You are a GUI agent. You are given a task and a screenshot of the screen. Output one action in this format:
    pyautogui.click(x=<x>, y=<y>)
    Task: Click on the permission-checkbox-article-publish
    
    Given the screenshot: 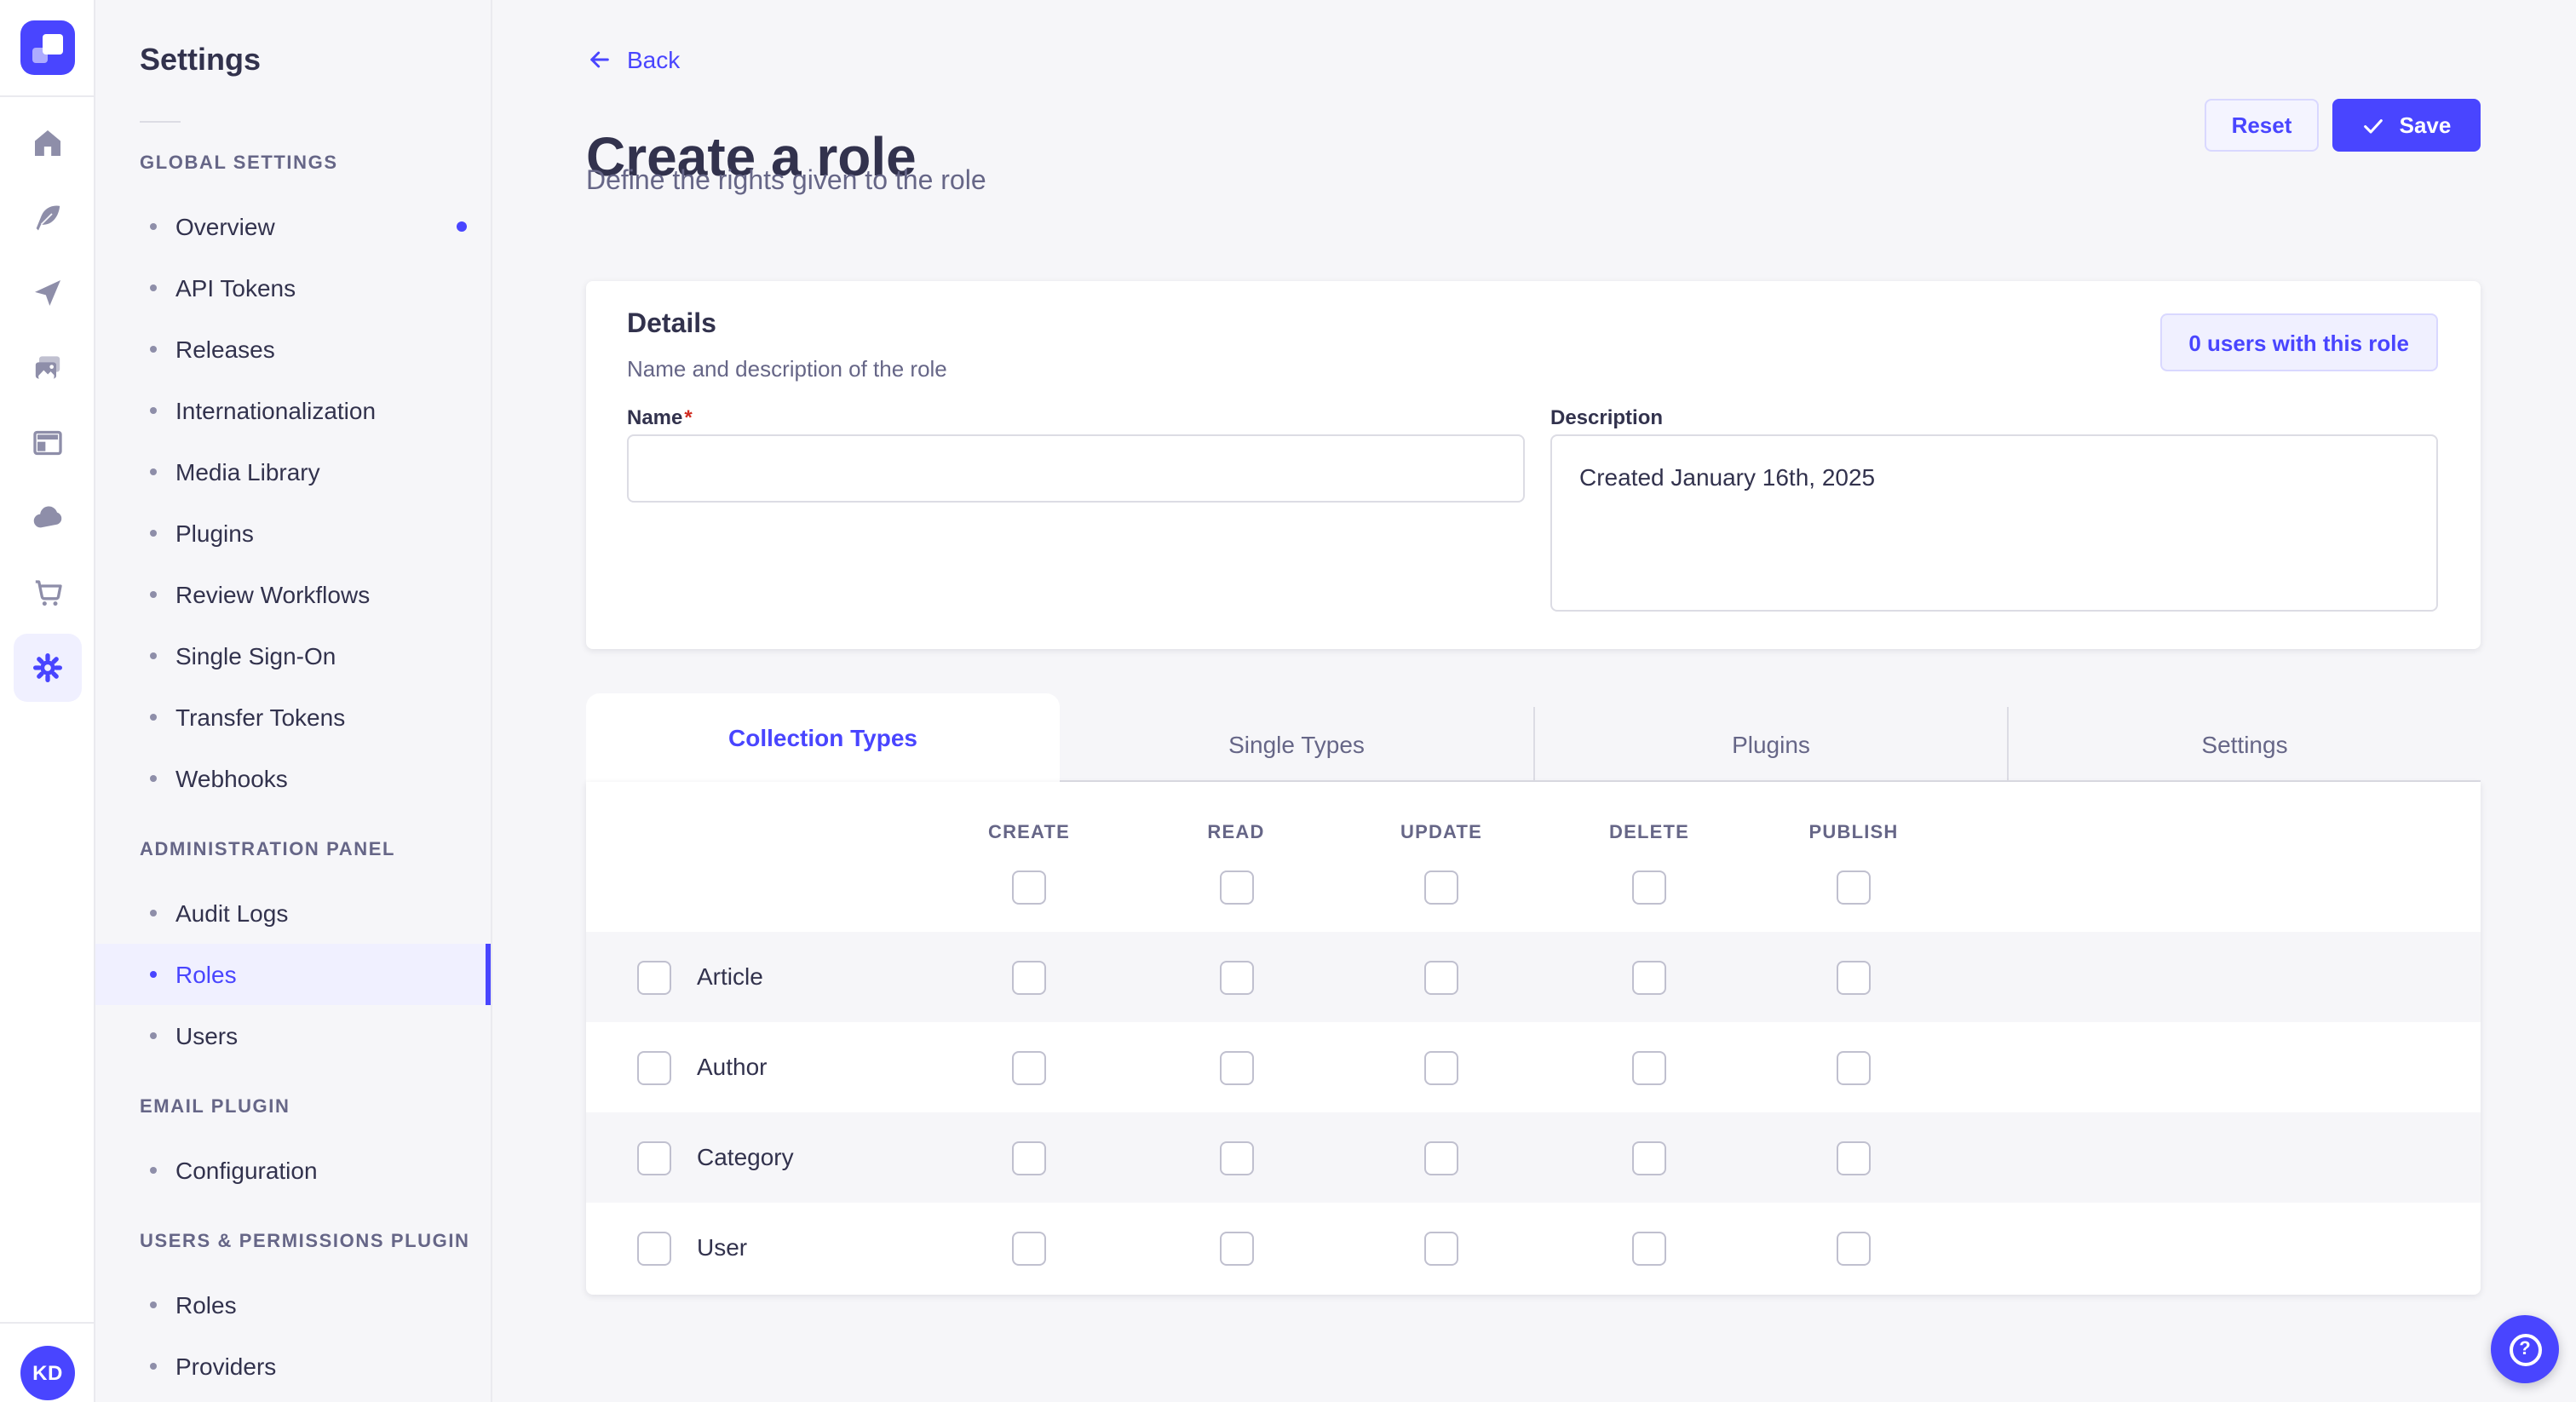 What is the action you would take?
    pyautogui.click(x=1854, y=977)
    